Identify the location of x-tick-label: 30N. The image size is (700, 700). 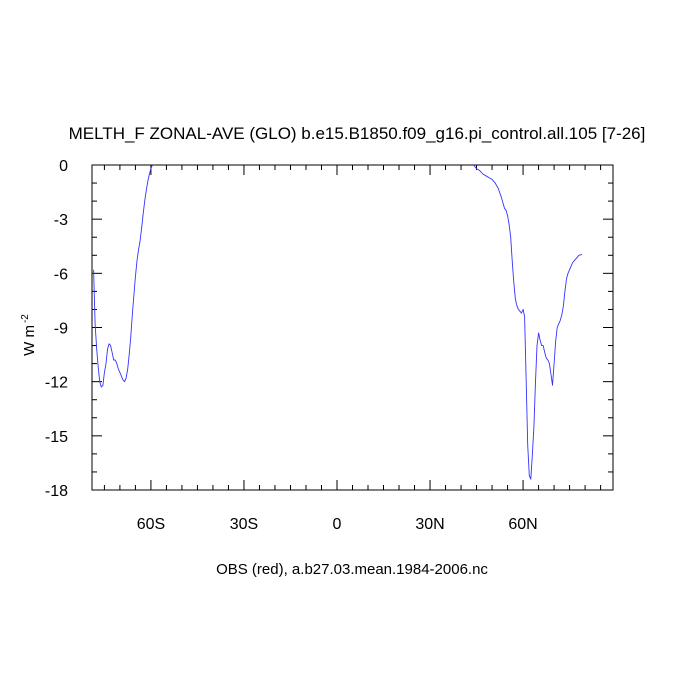
(429, 524).